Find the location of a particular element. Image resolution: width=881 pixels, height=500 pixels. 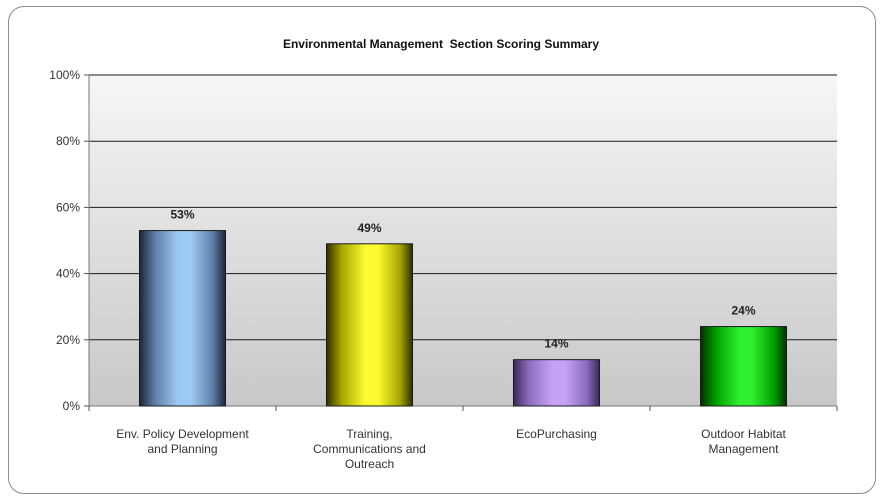

x-category-label: Outreach is located at coordinates (369, 464).